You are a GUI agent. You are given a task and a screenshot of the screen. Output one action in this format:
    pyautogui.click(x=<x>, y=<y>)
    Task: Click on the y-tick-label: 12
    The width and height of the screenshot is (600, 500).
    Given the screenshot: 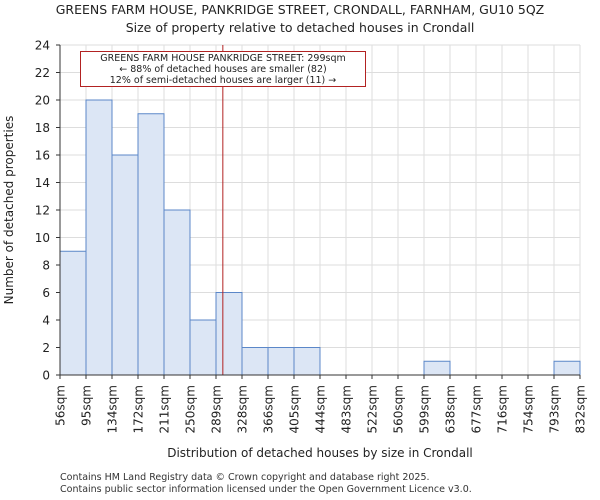 What is the action you would take?
    pyautogui.click(x=42, y=211)
    